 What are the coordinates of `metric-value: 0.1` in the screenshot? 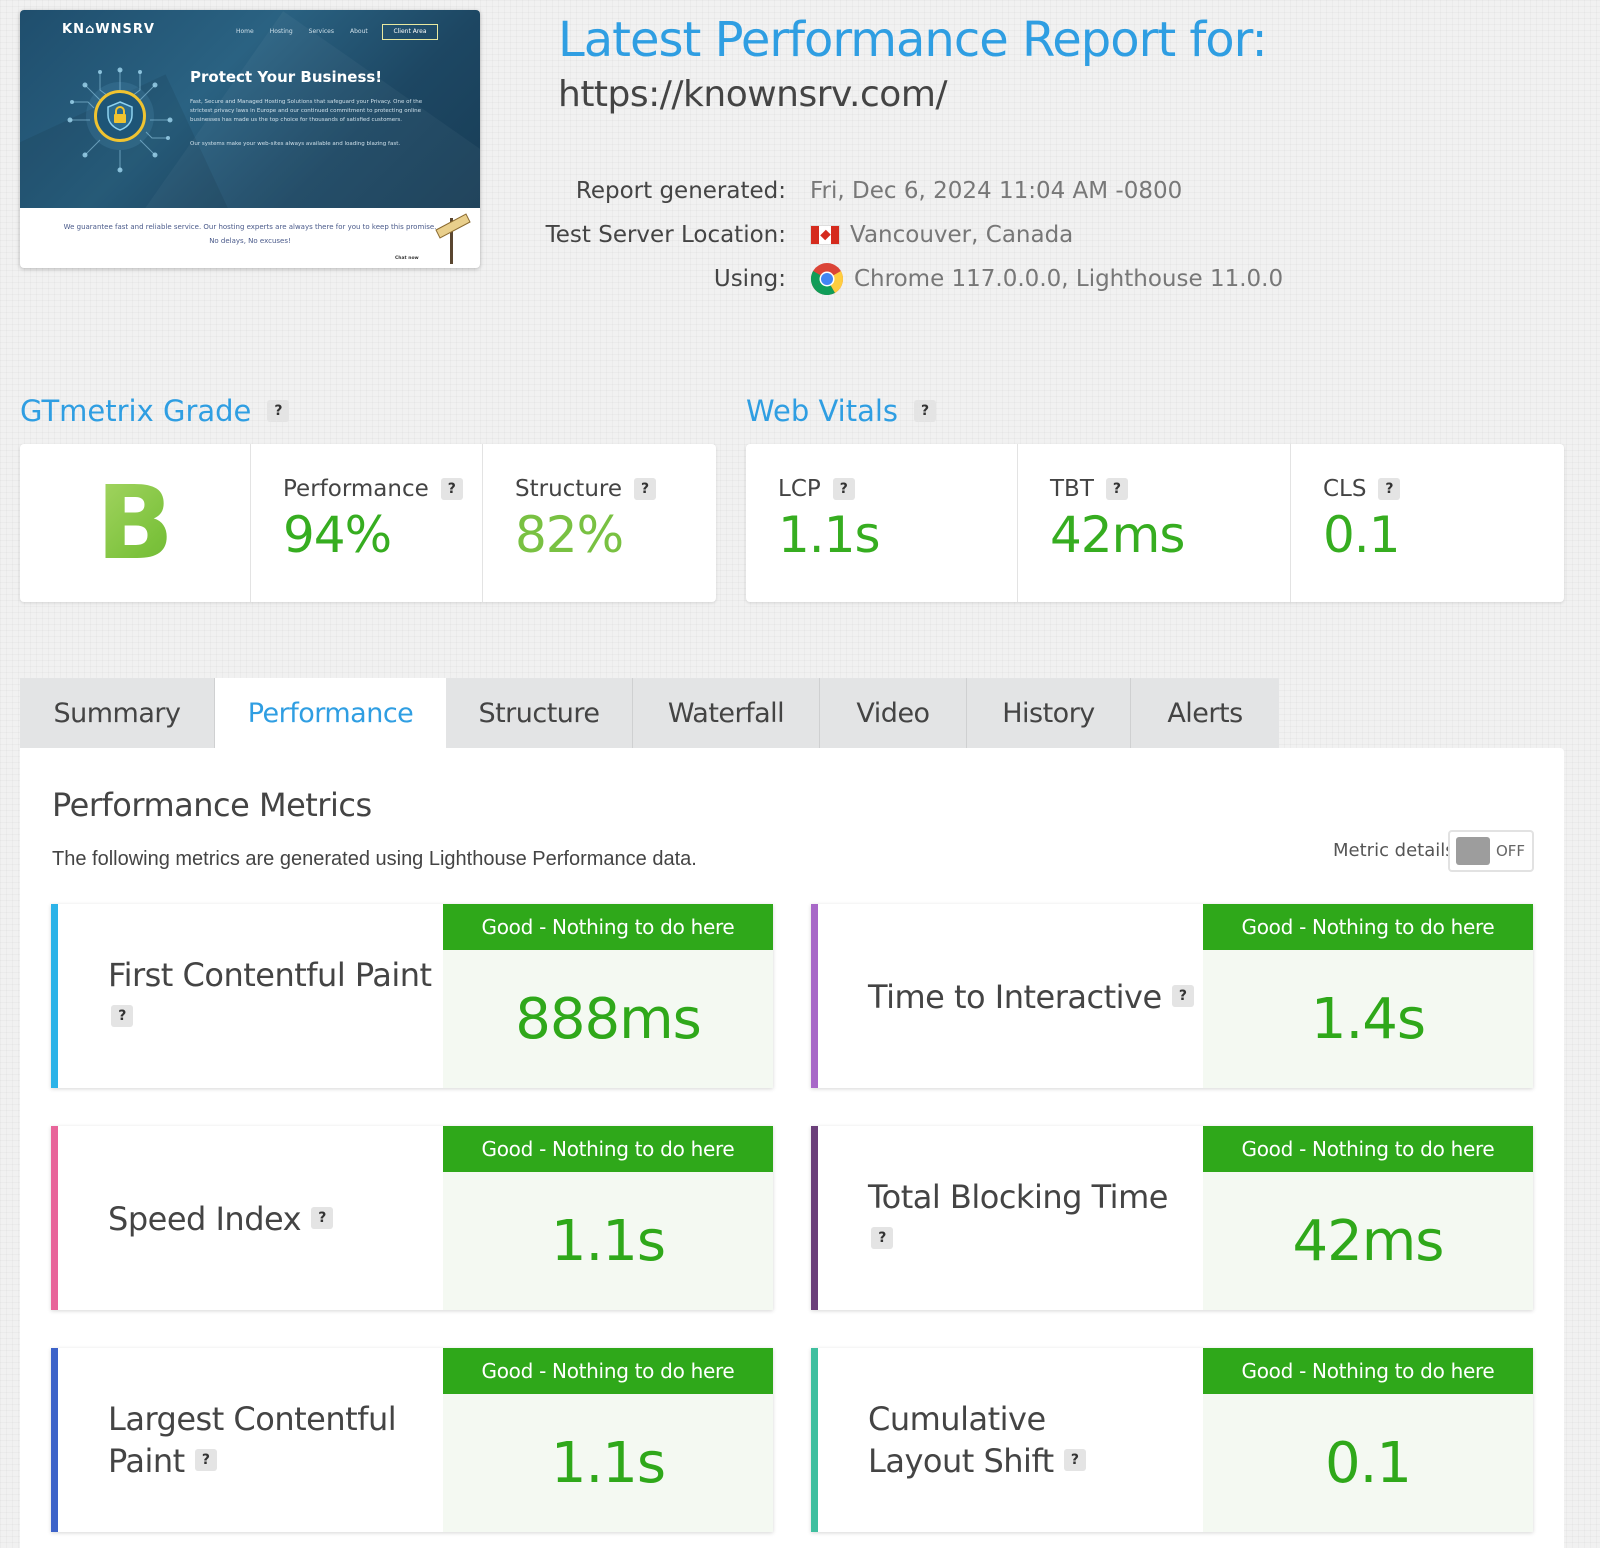 It's located at (1368, 1463).